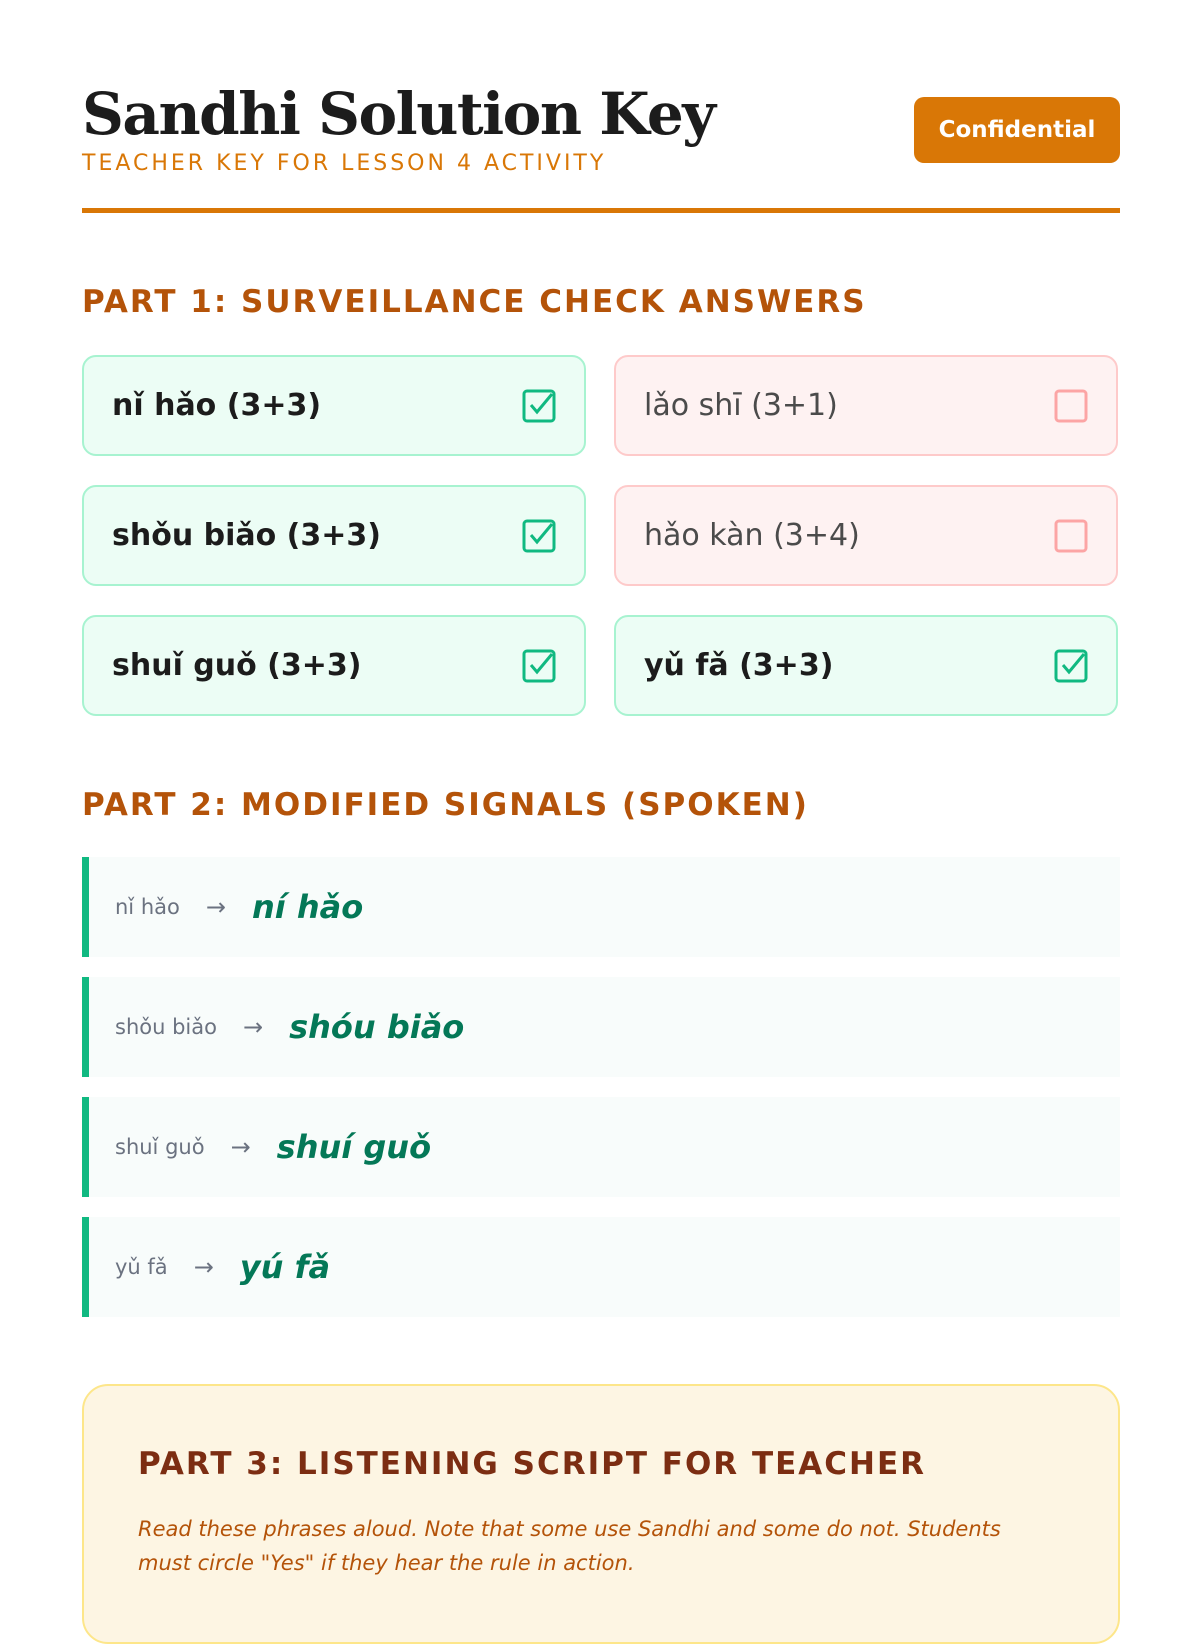 The image size is (1200, 1644). I want to click on original-pinyin: shuǐ guǒ, so click(160, 1147).